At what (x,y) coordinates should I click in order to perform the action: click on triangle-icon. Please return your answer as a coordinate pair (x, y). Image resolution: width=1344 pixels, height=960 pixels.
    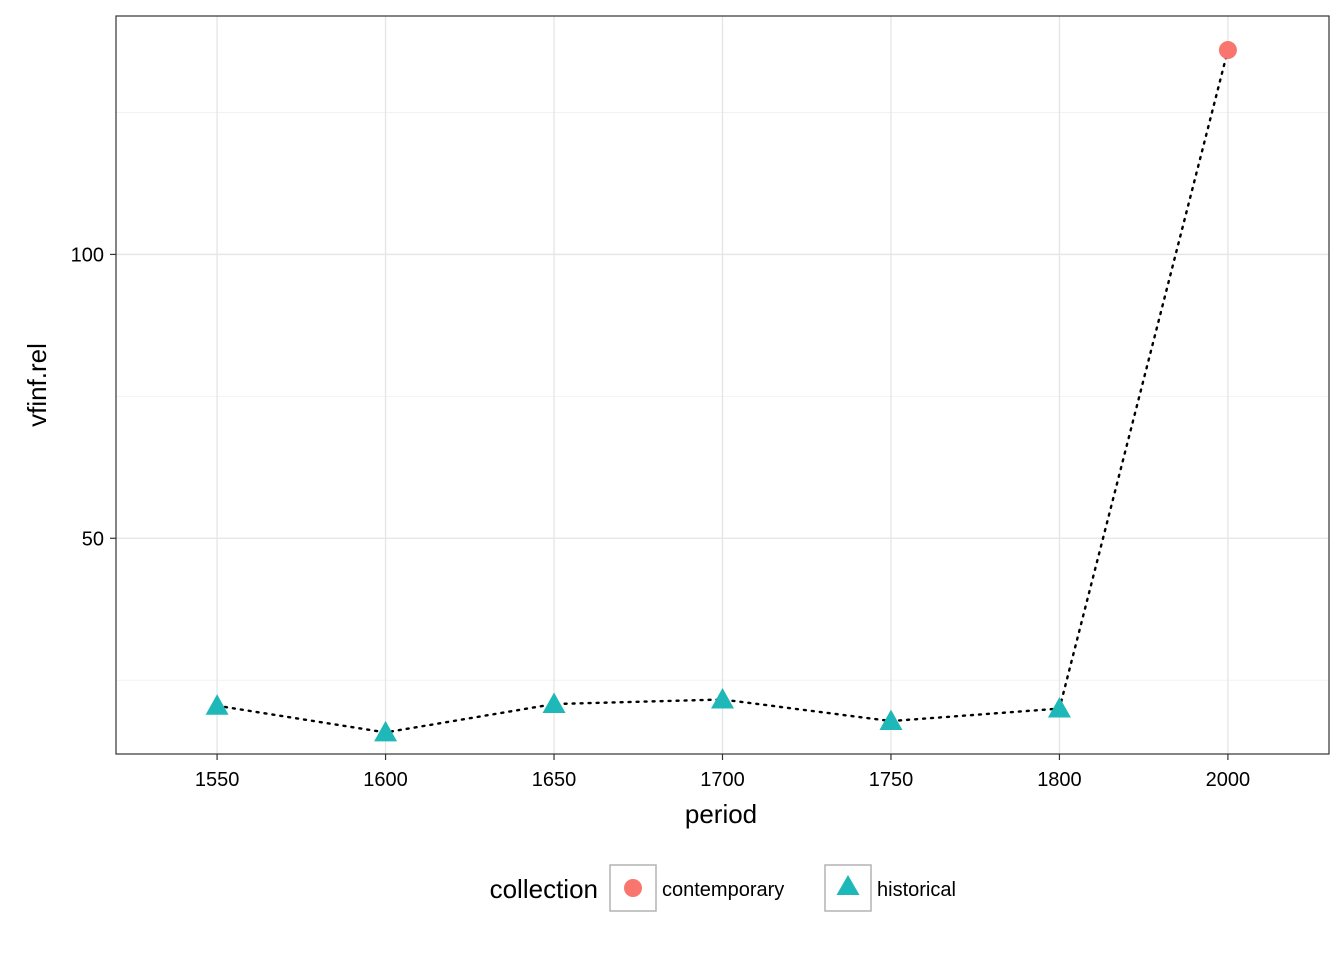
    Looking at the image, I should click on (848, 885).